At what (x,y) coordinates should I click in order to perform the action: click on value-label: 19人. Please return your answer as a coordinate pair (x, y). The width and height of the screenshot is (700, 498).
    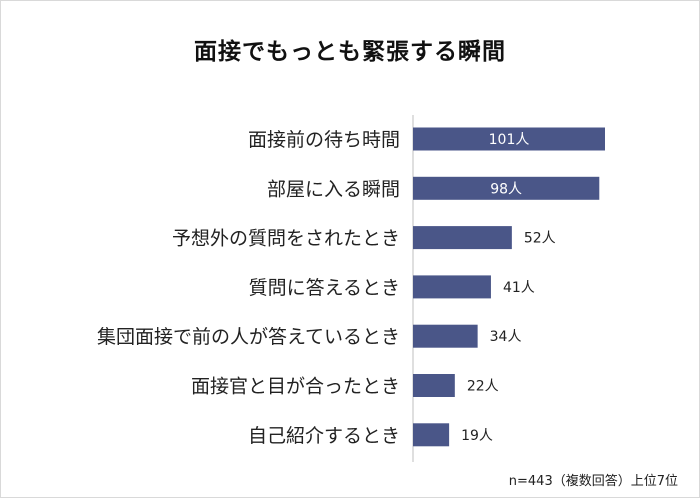
    Looking at the image, I should click on (477, 436).